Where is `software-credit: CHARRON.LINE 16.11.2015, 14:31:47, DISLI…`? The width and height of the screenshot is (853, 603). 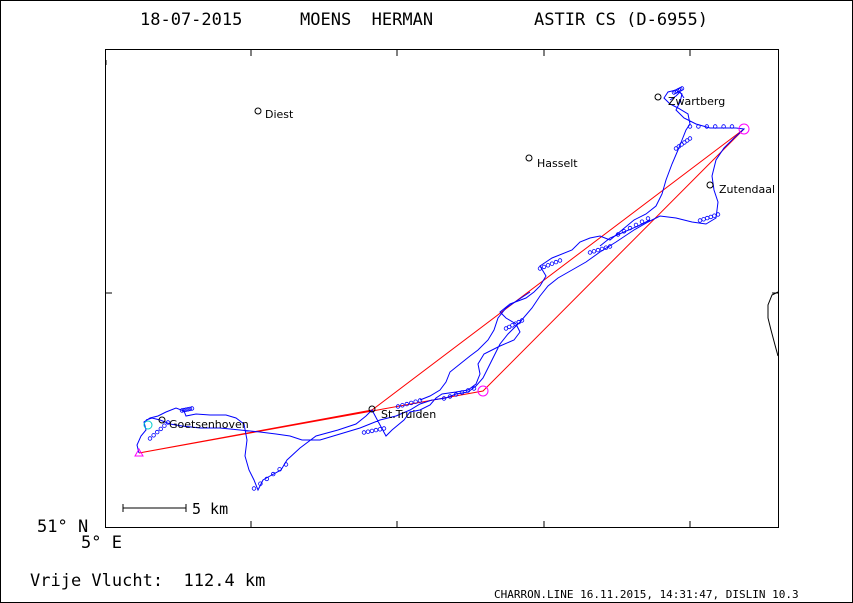
software-credit: CHARRON.LINE 16.11.2015, 14:31:47, DISLI… is located at coordinates (646, 594).